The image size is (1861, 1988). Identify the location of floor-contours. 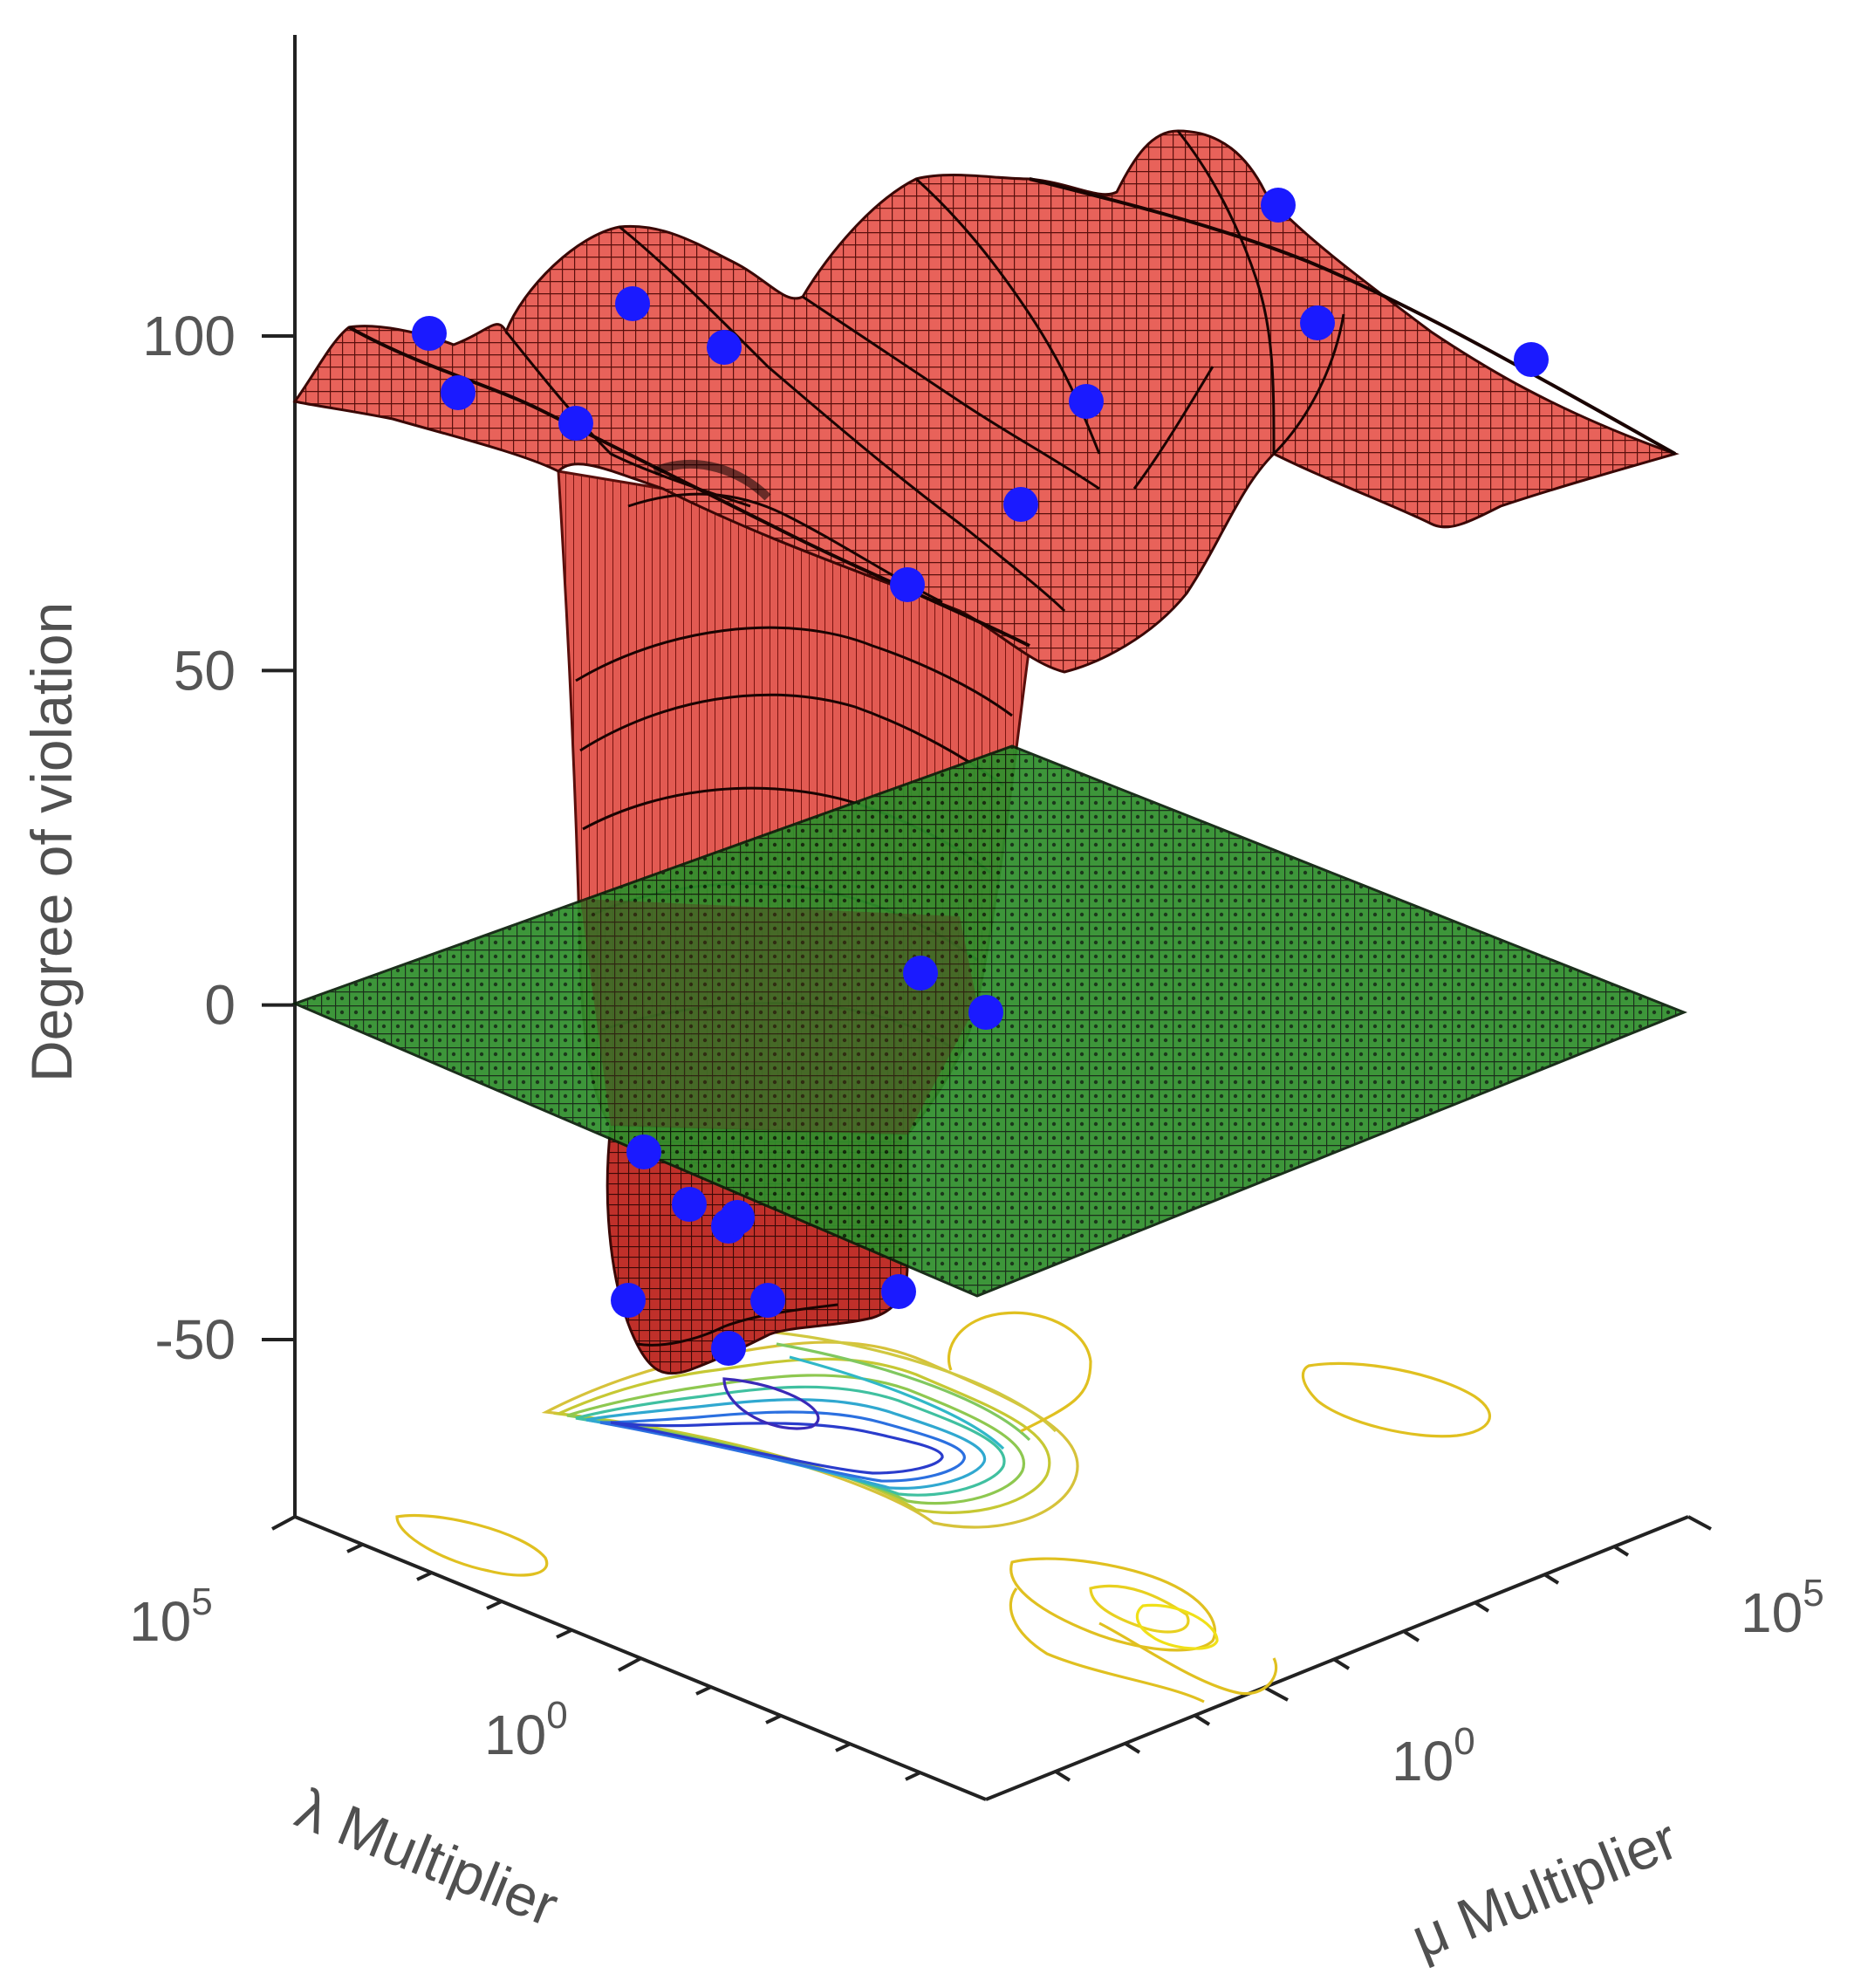
(943, 1507).